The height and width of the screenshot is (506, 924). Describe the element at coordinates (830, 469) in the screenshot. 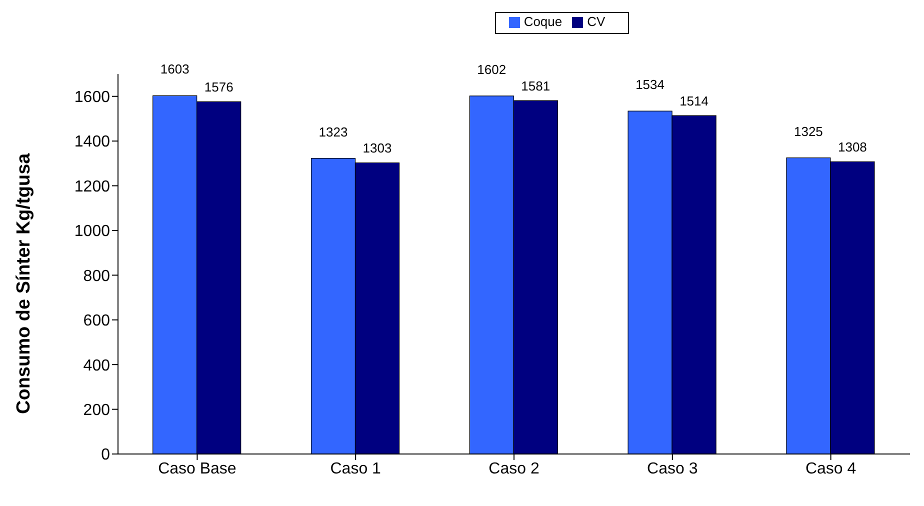

I see `x-tick-label: Caso 4` at that location.